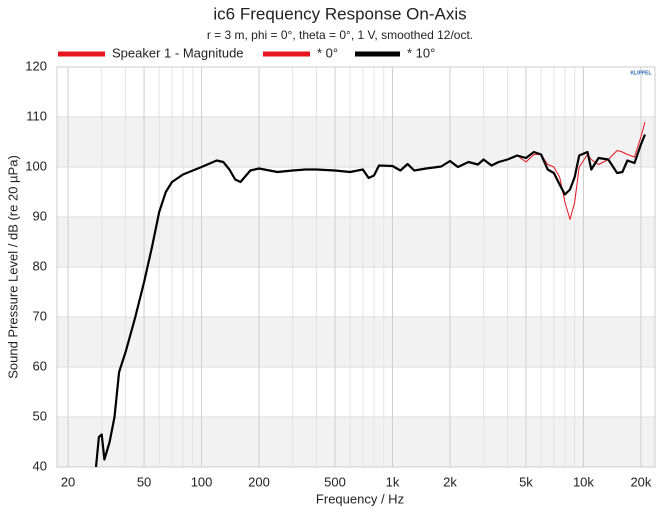  Describe the element at coordinates (40, 415) in the screenshot. I see `y-tick-label: 50` at that location.